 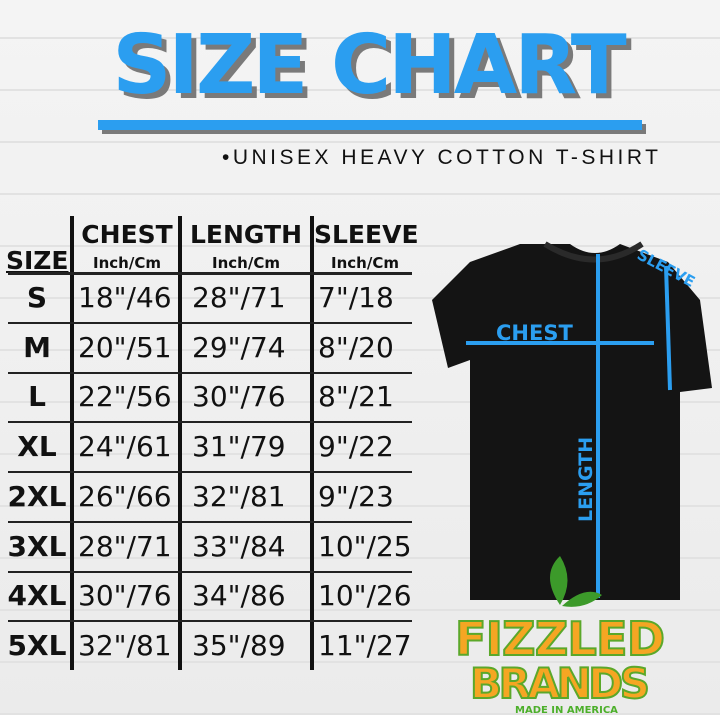 What do you see at coordinates (125, 297) in the screenshot?
I see `chest-cell: 18"/46` at bounding box center [125, 297].